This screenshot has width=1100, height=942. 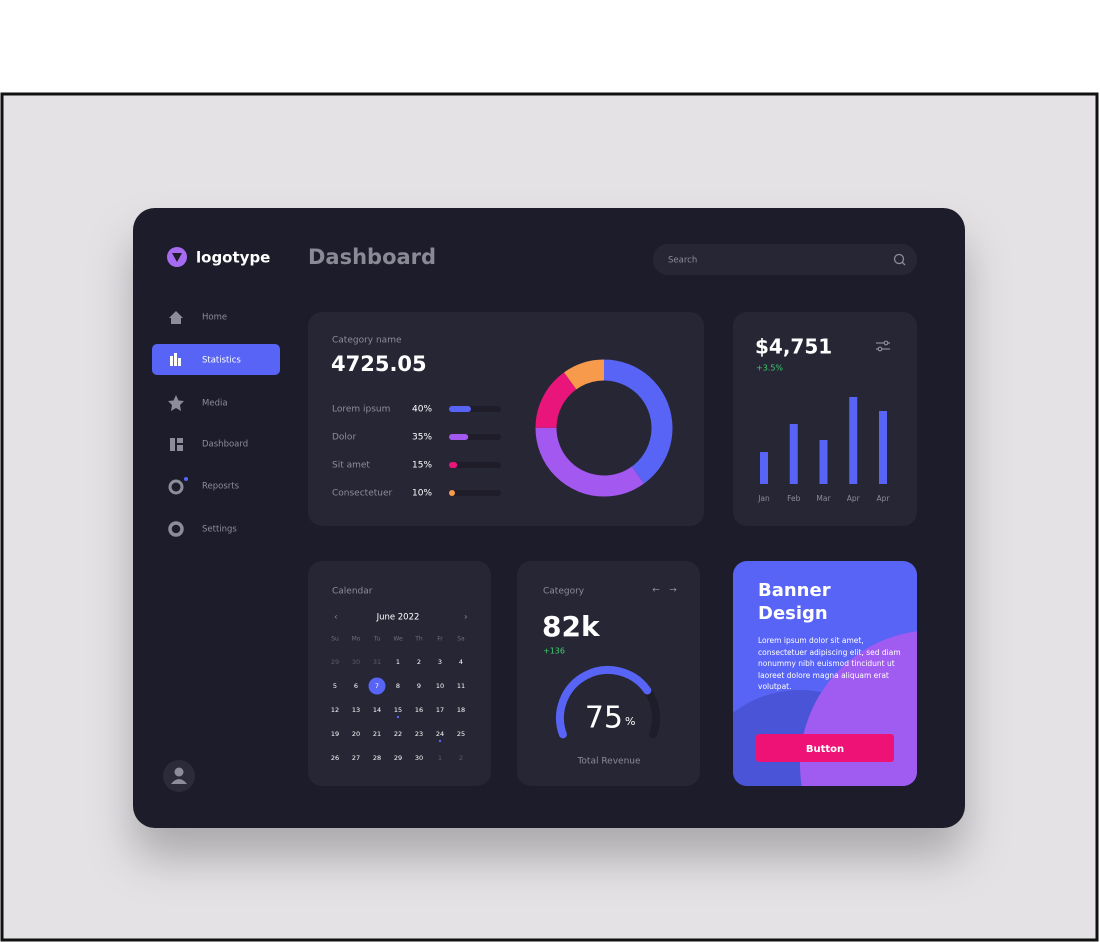 I want to click on search-icon, so click(x=899, y=259).